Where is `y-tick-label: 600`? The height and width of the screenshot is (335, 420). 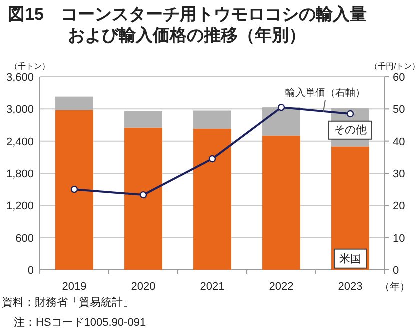 y-tick-label: 600 is located at coordinates (25, 238).